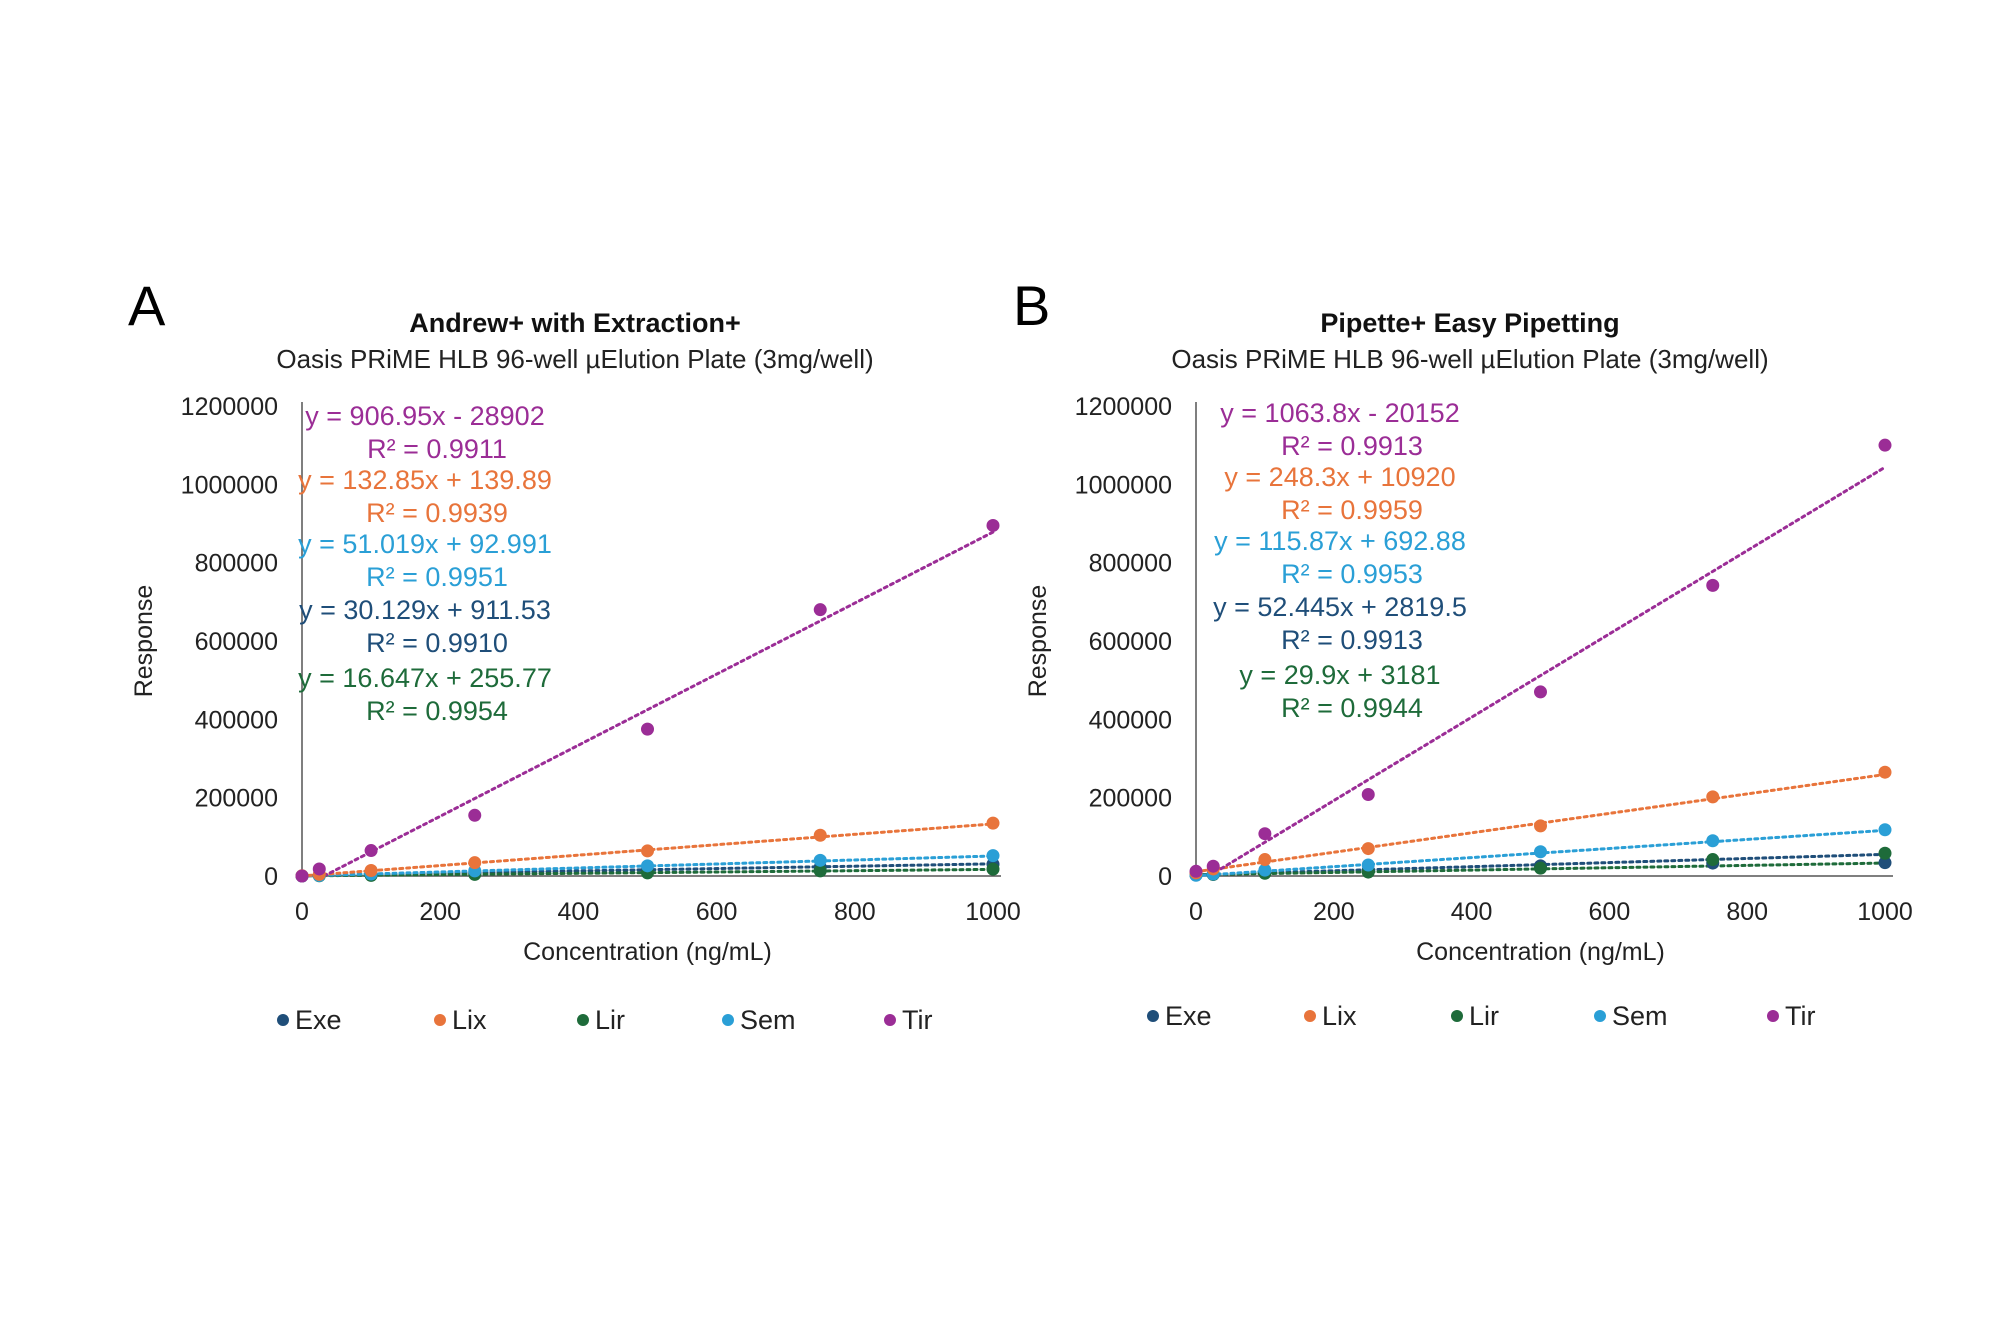  Describe the element at coordinates (1352, 574) in the screenshot. I see `r2-sem: R² = 0.9953` at that location.